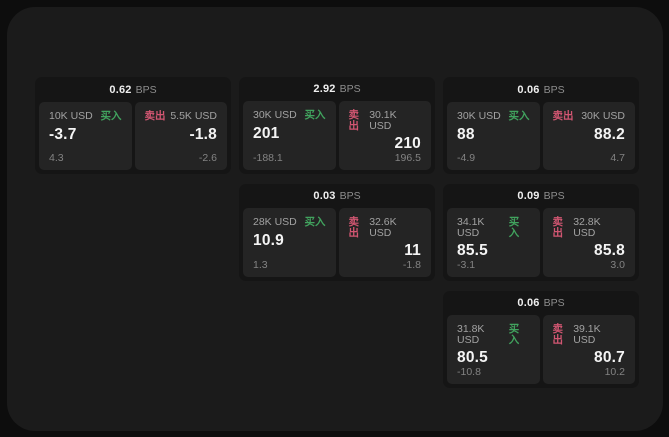 The width and height of the screenshot is (669, 437). I want to click on bps-header: 0.09 BPS, so click(541, 196).